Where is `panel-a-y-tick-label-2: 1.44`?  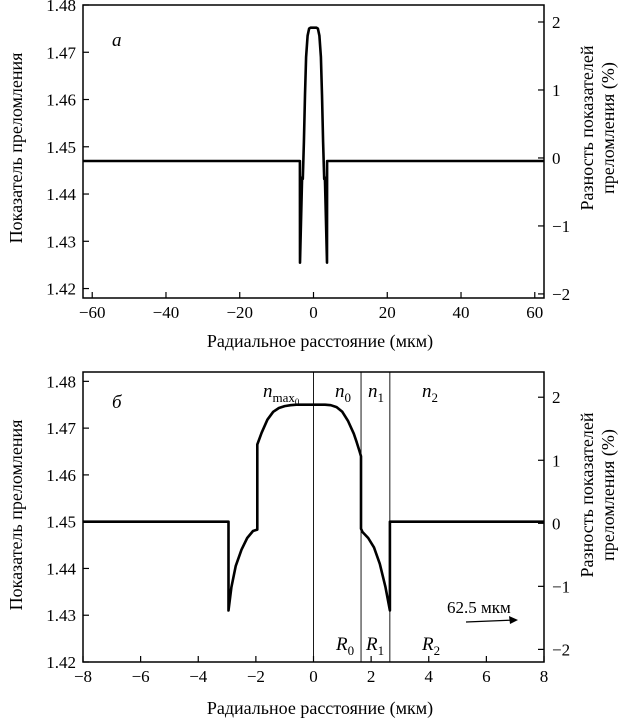
panel-a-y-tick-label-2: 1.44 is located at coordinates (61, 194).